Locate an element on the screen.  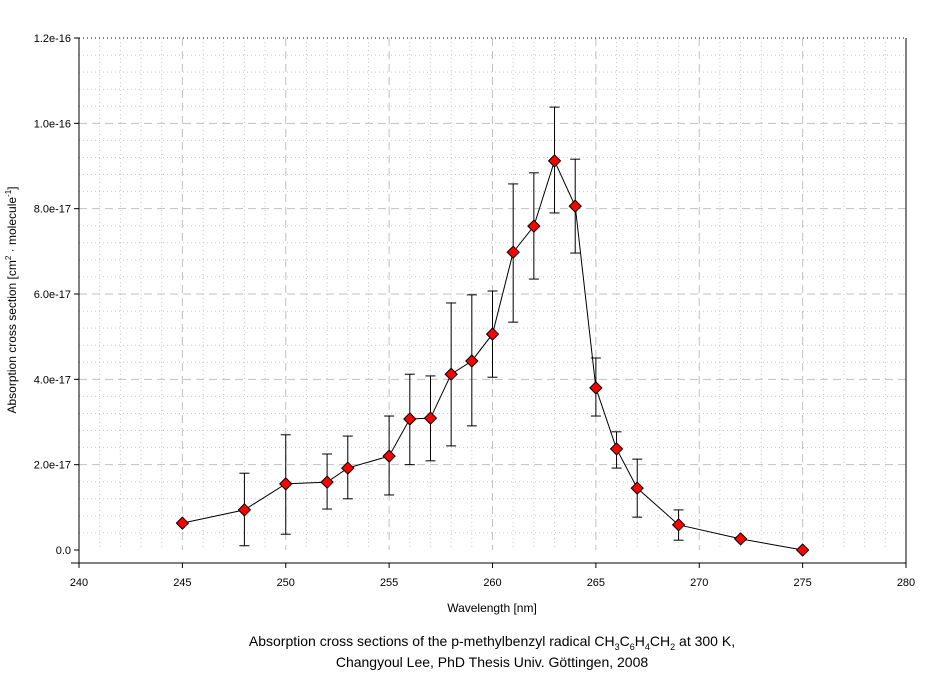
x-tick-label: 255 is located at coordinates (389, 583).